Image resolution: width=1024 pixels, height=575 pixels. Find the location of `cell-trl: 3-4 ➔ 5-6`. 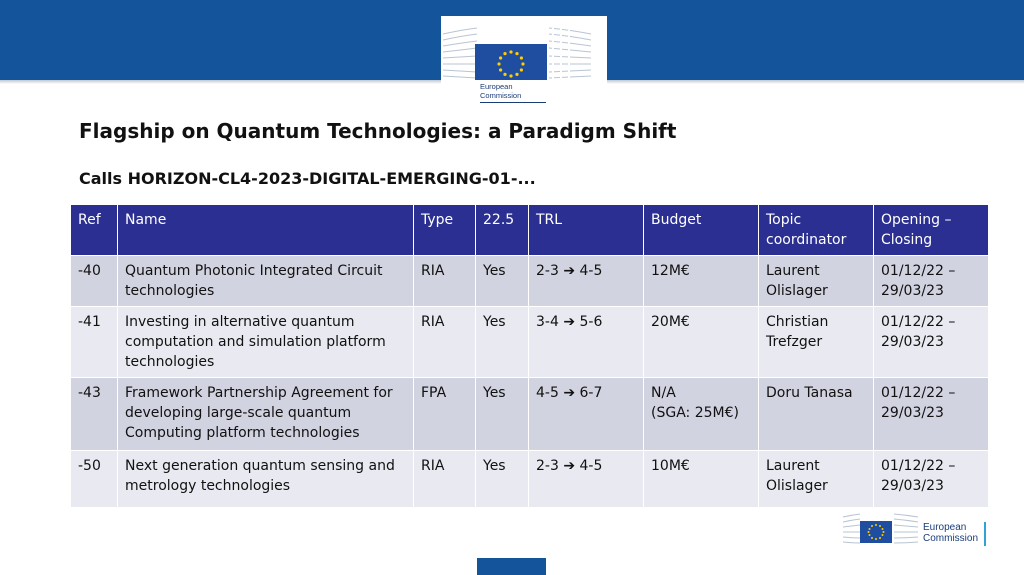

cell-trl: 3-4 ➔ 5-6 is located at coordinates (586, 342).